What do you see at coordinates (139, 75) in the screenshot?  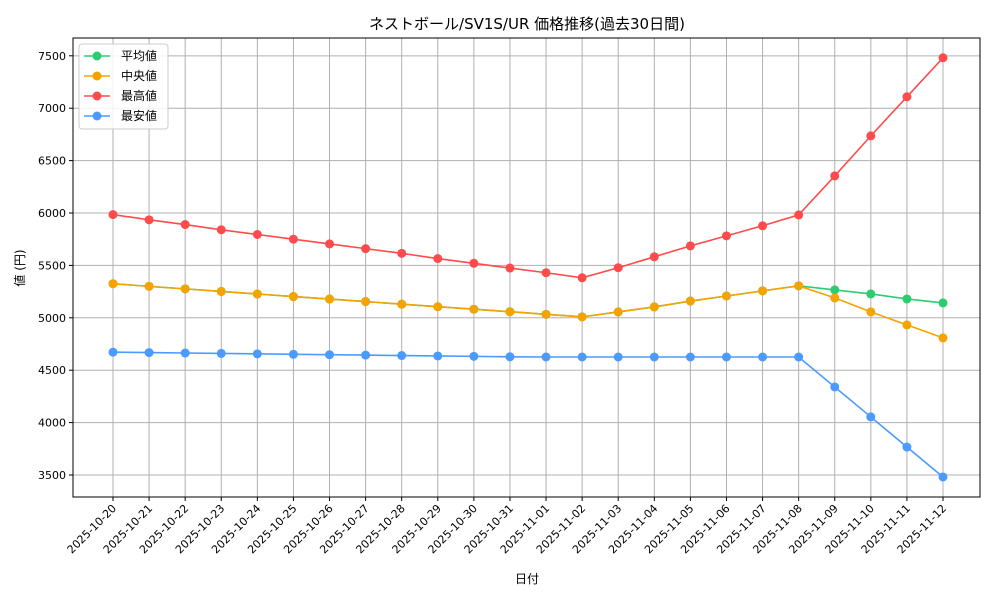 I see `legend-label: 中央値` at bounding box center [139, 75].